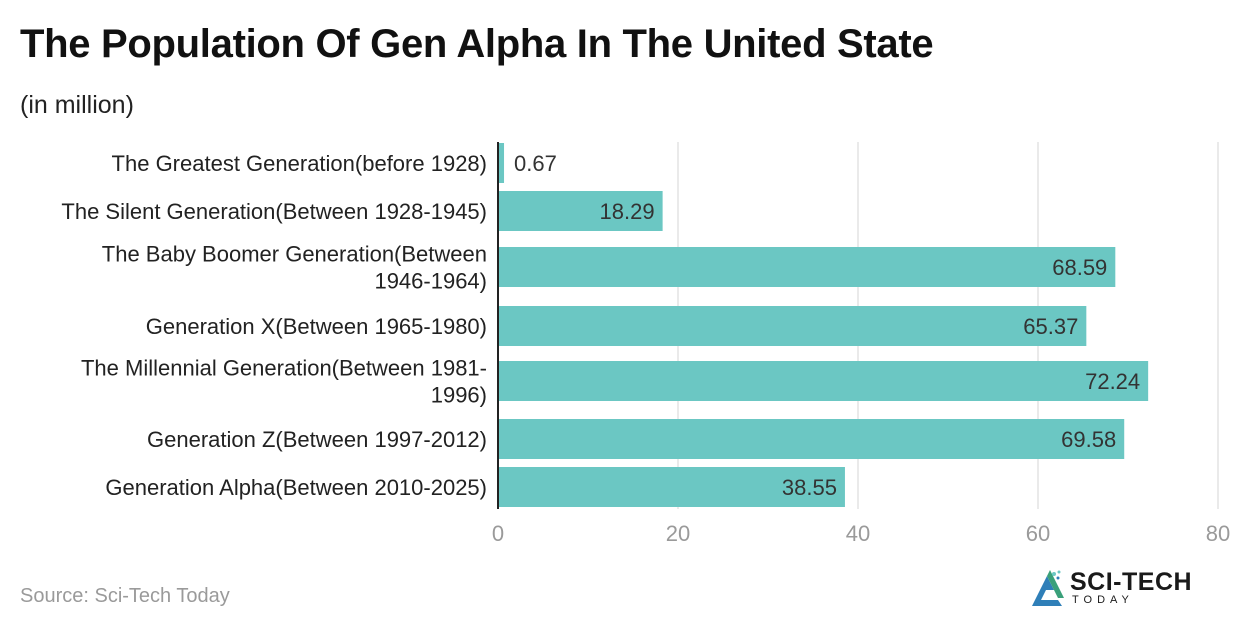 The height and width of the screenshot is (630, 1240). Describe the element at coordinates (1112, 381) in the screenshot. I see `bar-value-label: 72.24` at that location.